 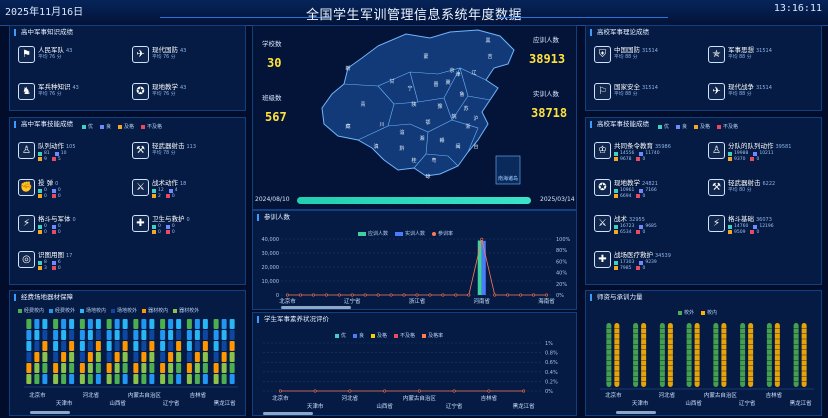 What do you see at coordinates (740, 91) in the screenshot?
I see `uni-knowledge-item: ✈ 现代战争 31514 平均 88 分` at bounding box center [740, 91].